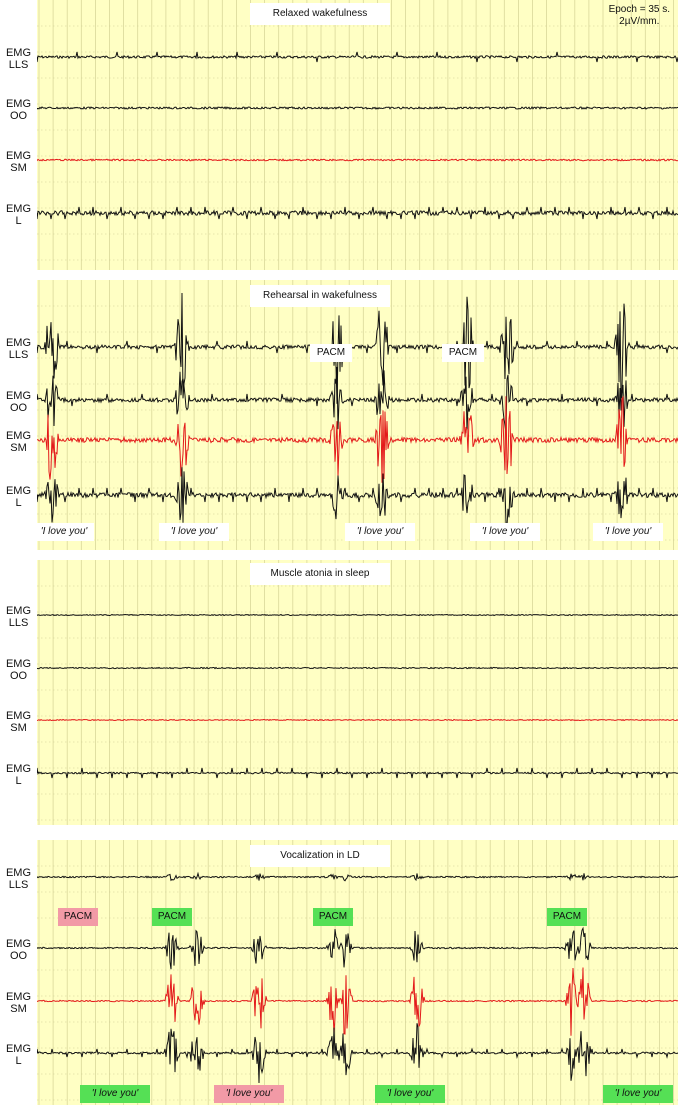 This screenshot has height=1118, width=678. What do you see at coordinates (320, 574) in the screenshot?
I see `panel-title: Muscle atonia in sleep` at bounding box center [320, 574].